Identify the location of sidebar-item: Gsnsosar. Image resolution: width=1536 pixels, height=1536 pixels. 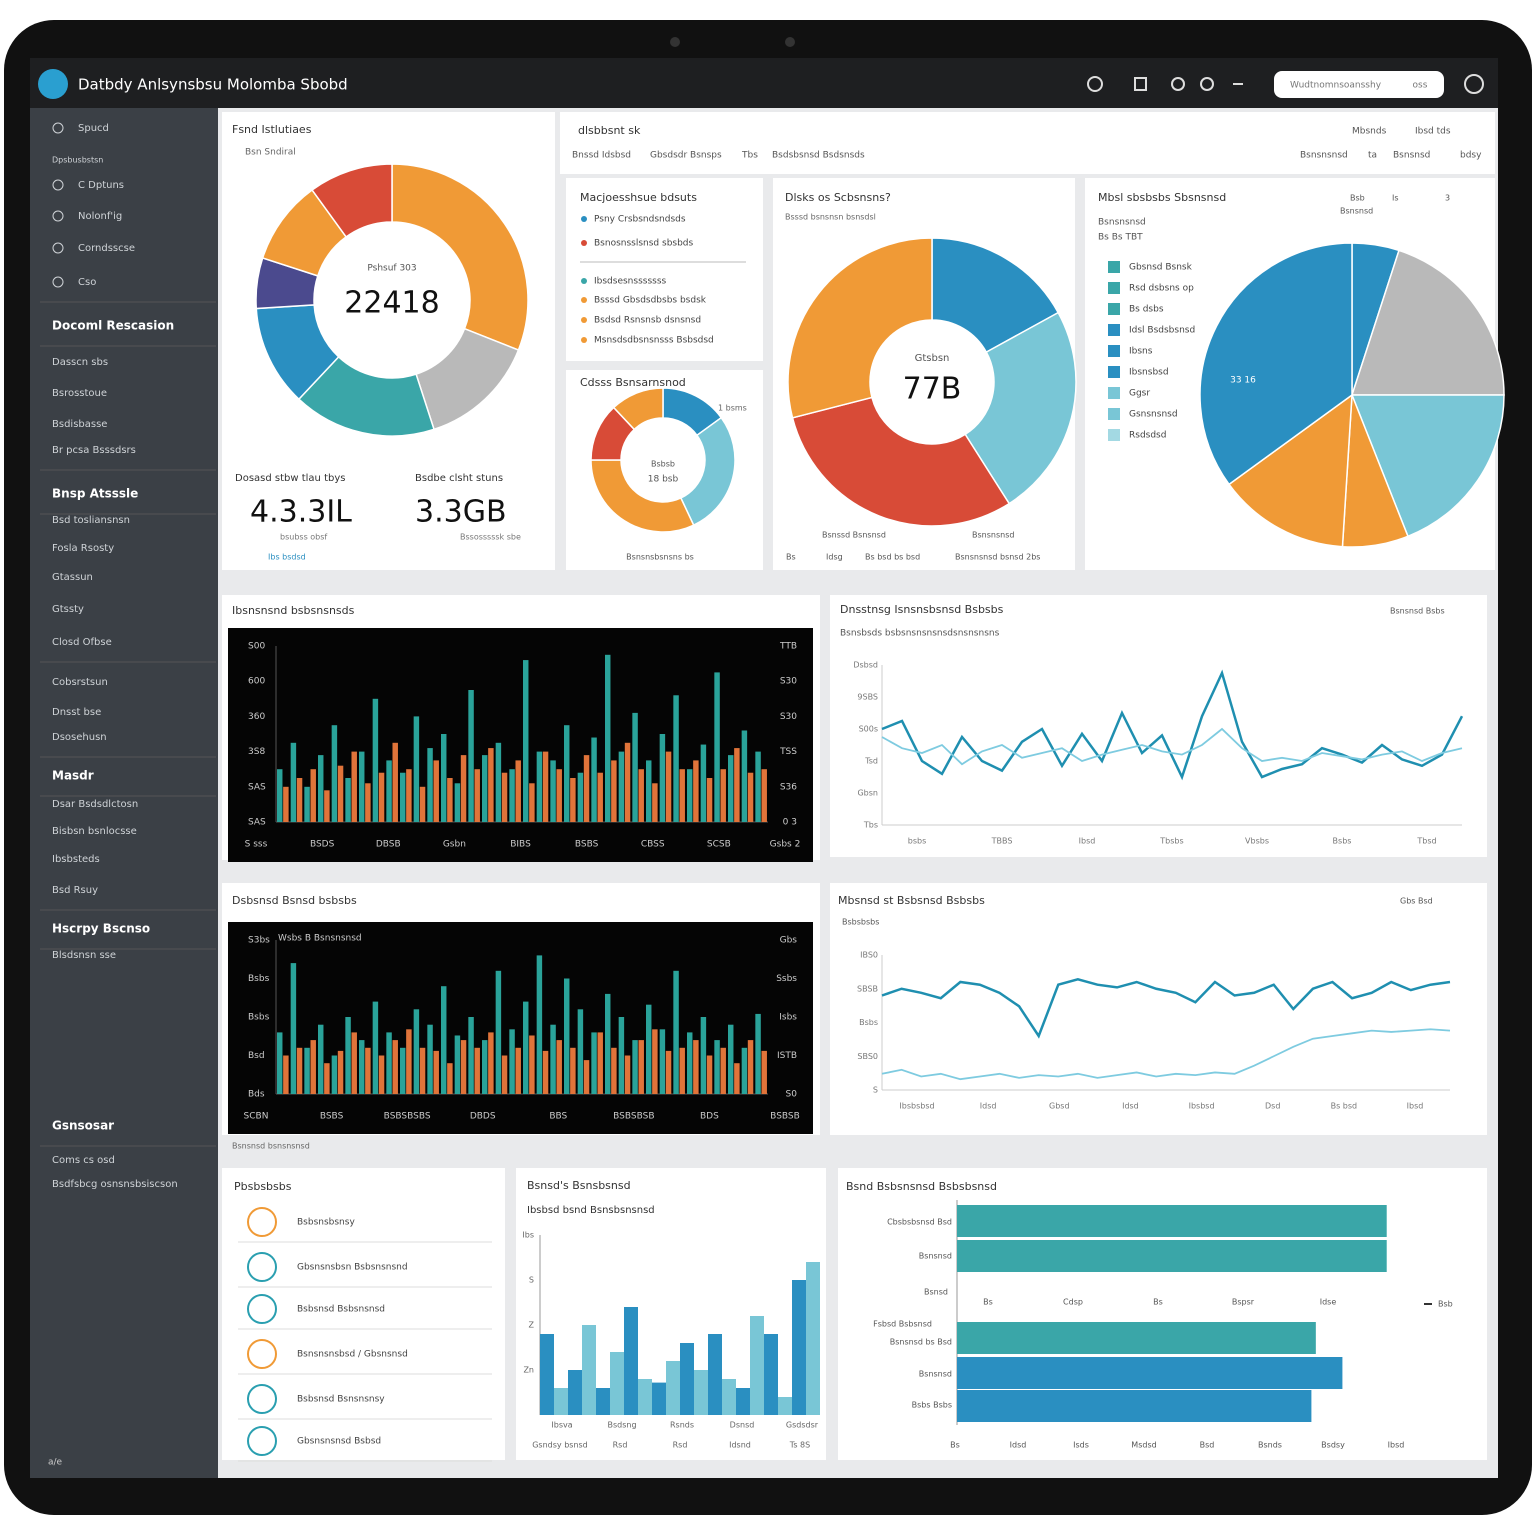
(83, 1126).